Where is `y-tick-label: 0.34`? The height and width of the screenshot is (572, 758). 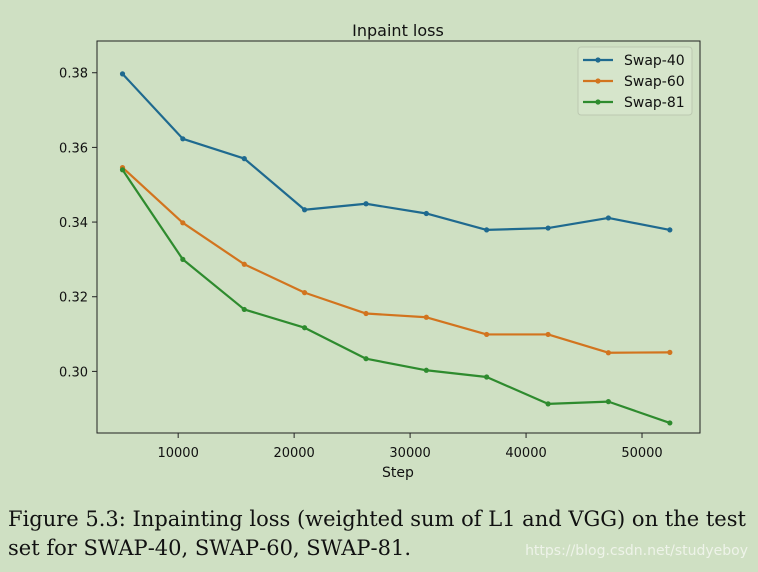
y-tick-label: 0.34 is located at coordinates (73, 223).